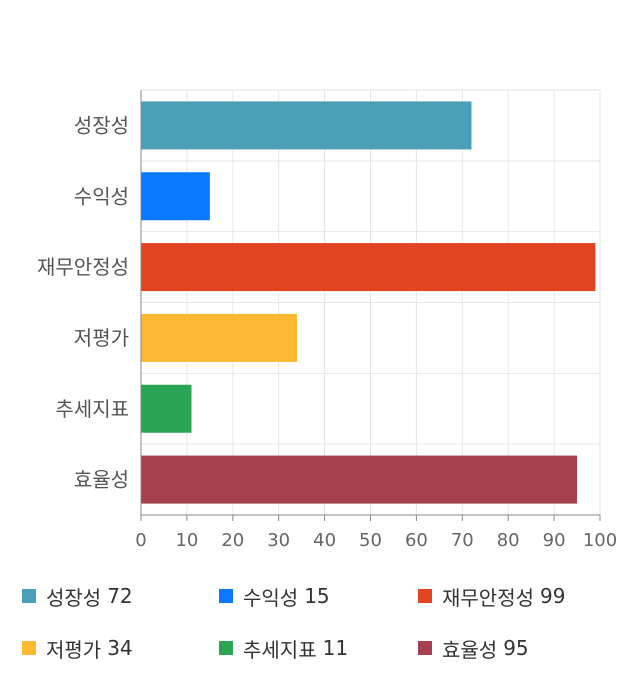 This screenshot has height=700, width=640. I want to click on x-tick-label: 90, so click(554, 540).